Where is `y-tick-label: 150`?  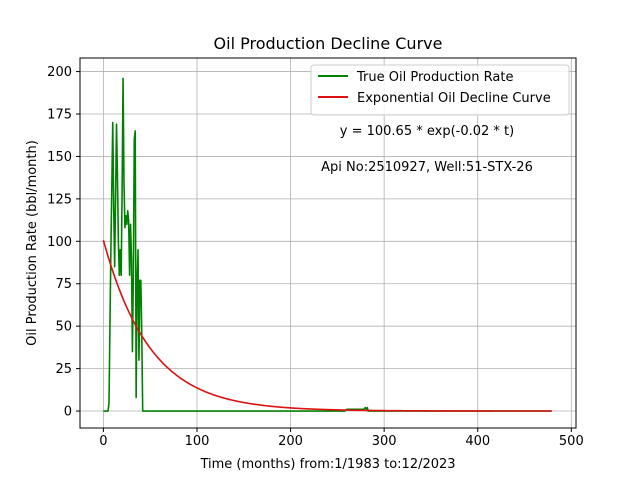 y-tick-label: 150 is located at coordinates (59, 157).